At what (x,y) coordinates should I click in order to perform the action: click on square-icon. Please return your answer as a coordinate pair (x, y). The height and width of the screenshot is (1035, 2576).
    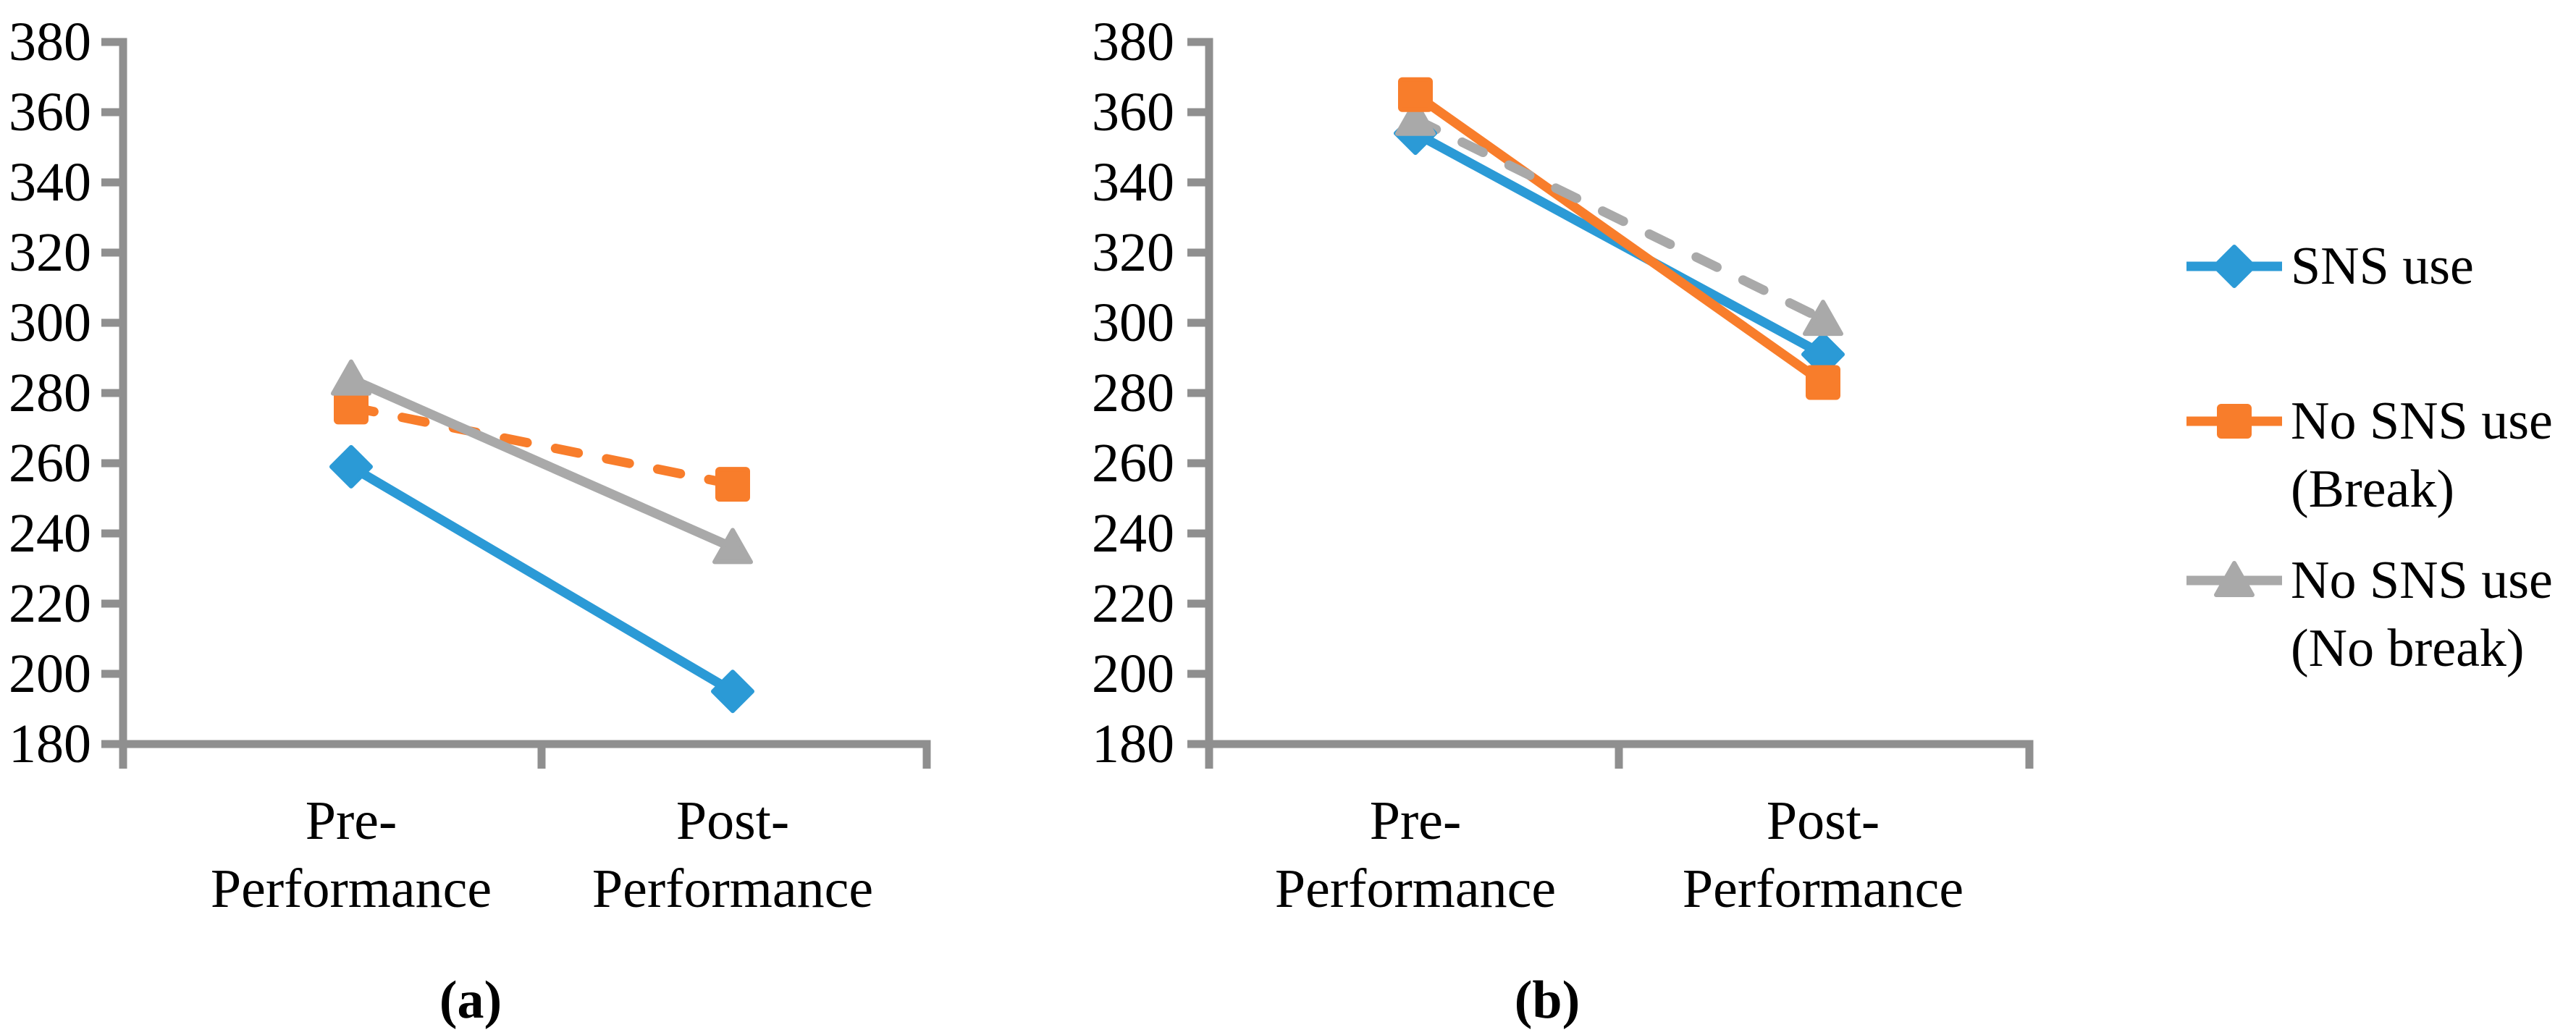
    Looking at the image, I should click on (2234, 421).